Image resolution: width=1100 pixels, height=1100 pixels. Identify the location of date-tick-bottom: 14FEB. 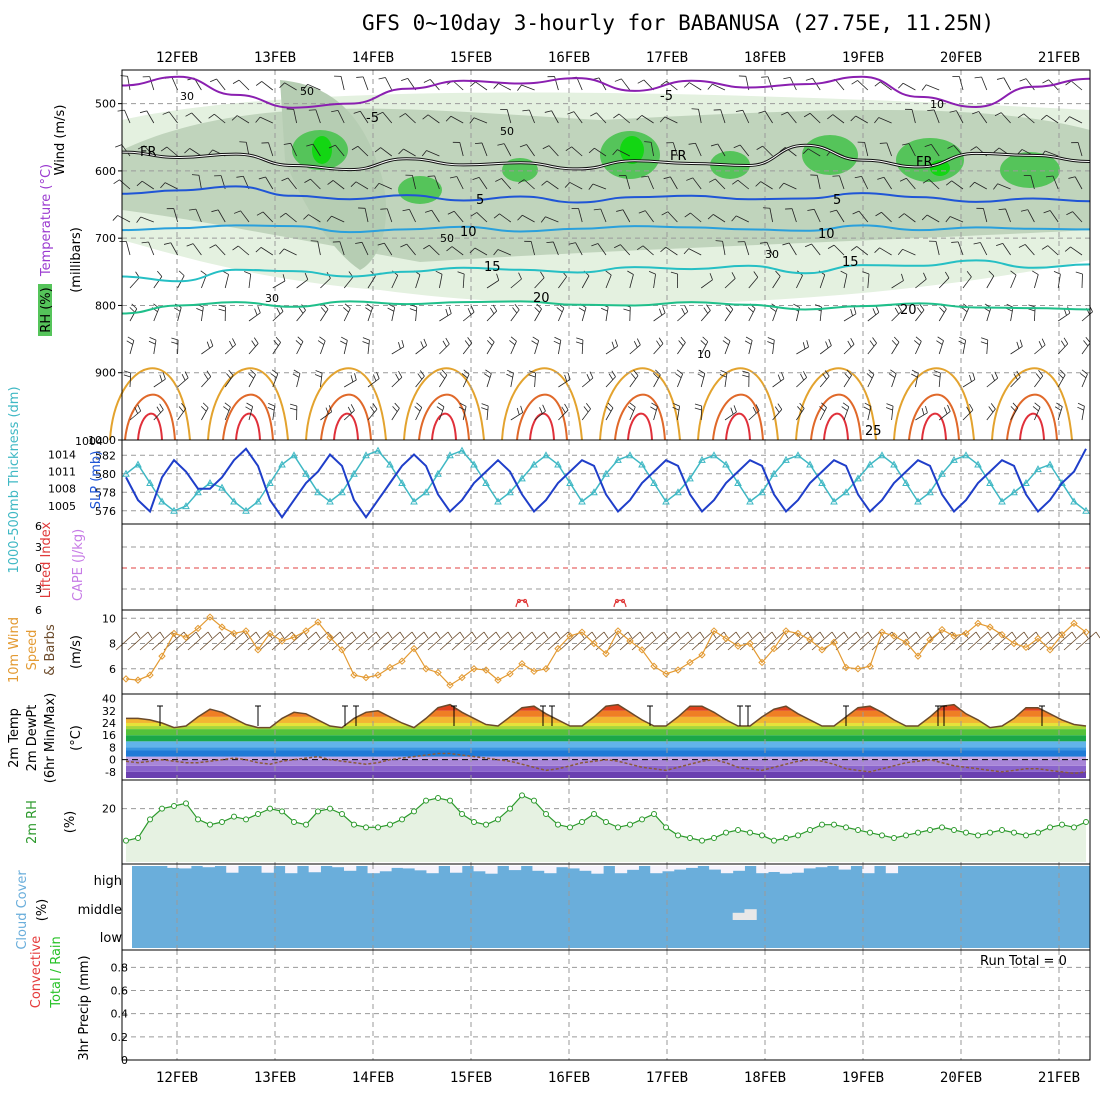
(373, 1078).